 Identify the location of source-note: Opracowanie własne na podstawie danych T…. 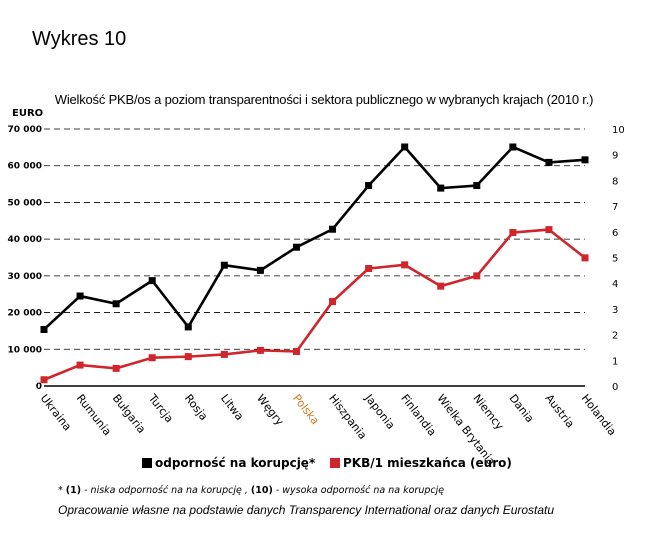
(306, 510).